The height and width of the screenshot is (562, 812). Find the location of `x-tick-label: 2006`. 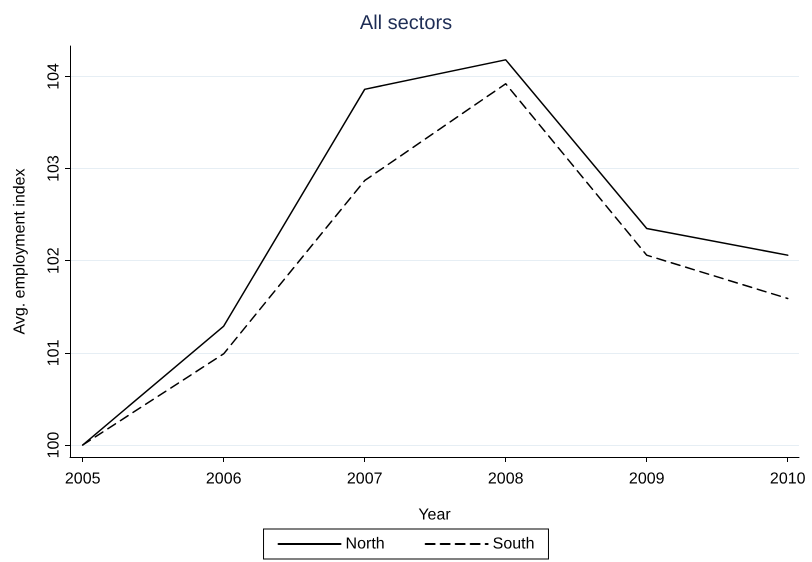

x-tick-label: 2006 is located at coordinates (224, 479).